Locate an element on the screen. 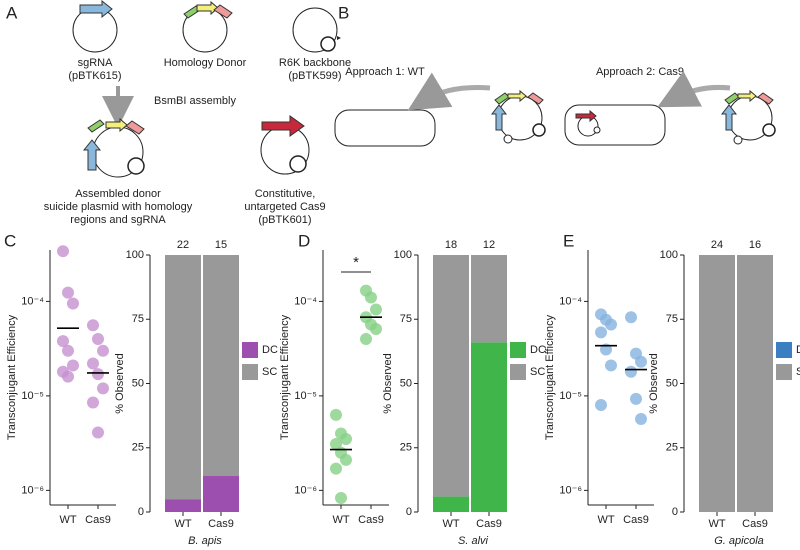 Image resolution: width=800 pixels, height=550 pixels. panel-label: A is located at coordinates (12, 12).